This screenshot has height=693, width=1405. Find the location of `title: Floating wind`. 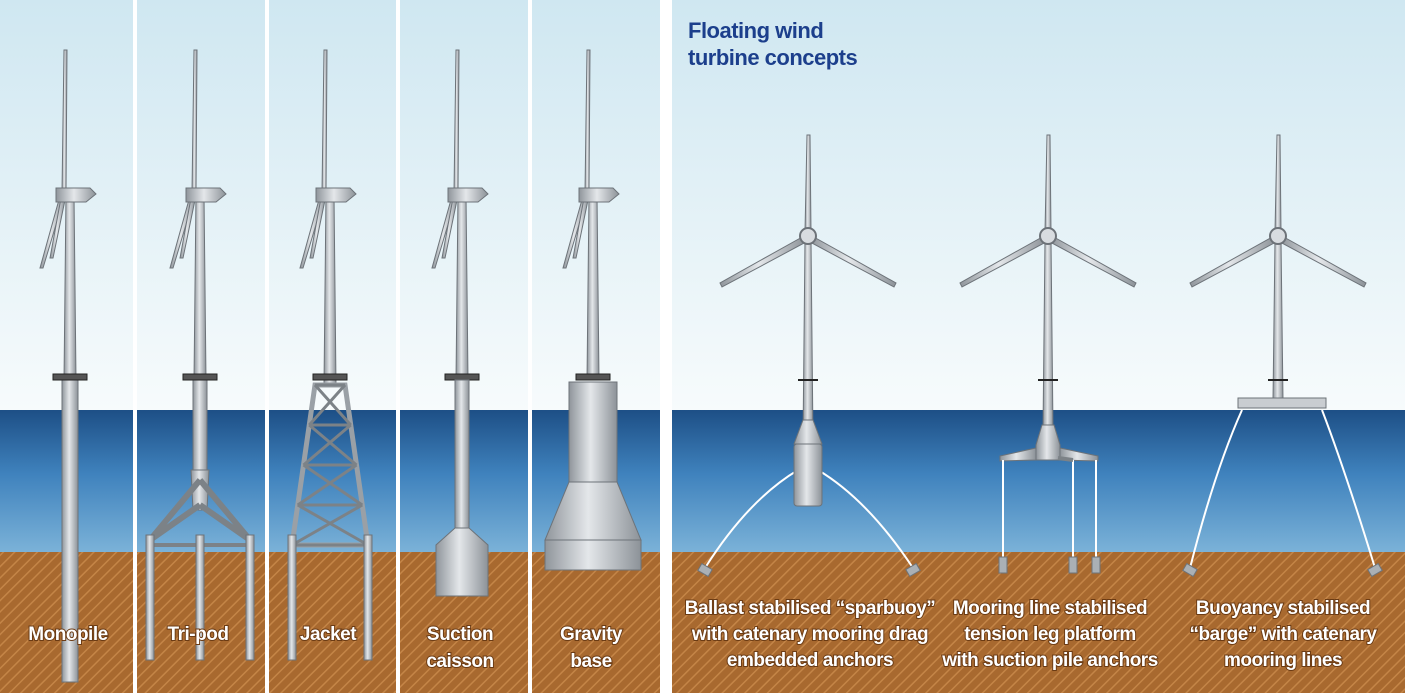

title: Floating wind is located at coordinates (755, 30).